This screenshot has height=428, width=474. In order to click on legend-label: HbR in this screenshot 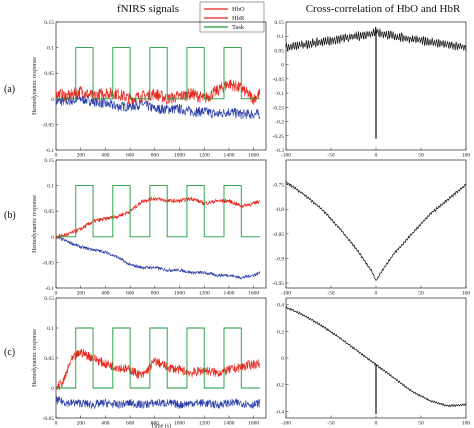, I will do `click(238, 18)`.